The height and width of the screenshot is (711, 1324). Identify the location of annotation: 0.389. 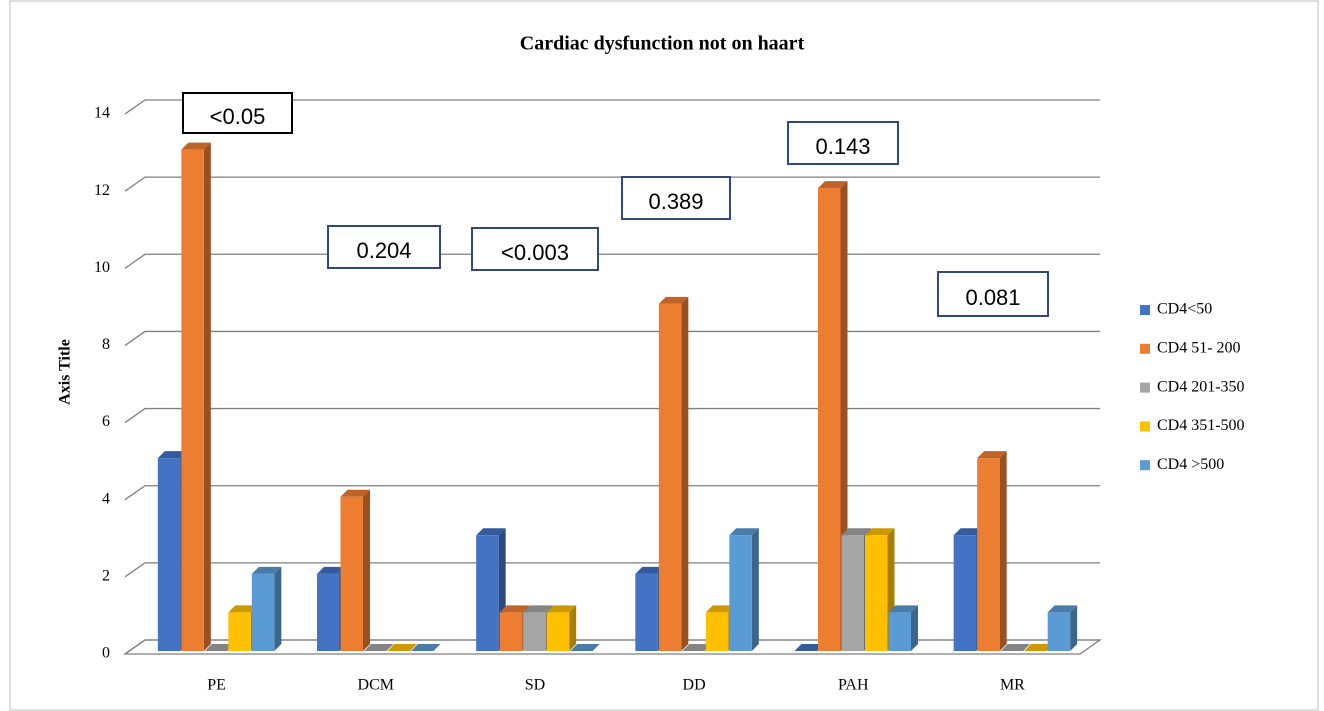
(675, 201).